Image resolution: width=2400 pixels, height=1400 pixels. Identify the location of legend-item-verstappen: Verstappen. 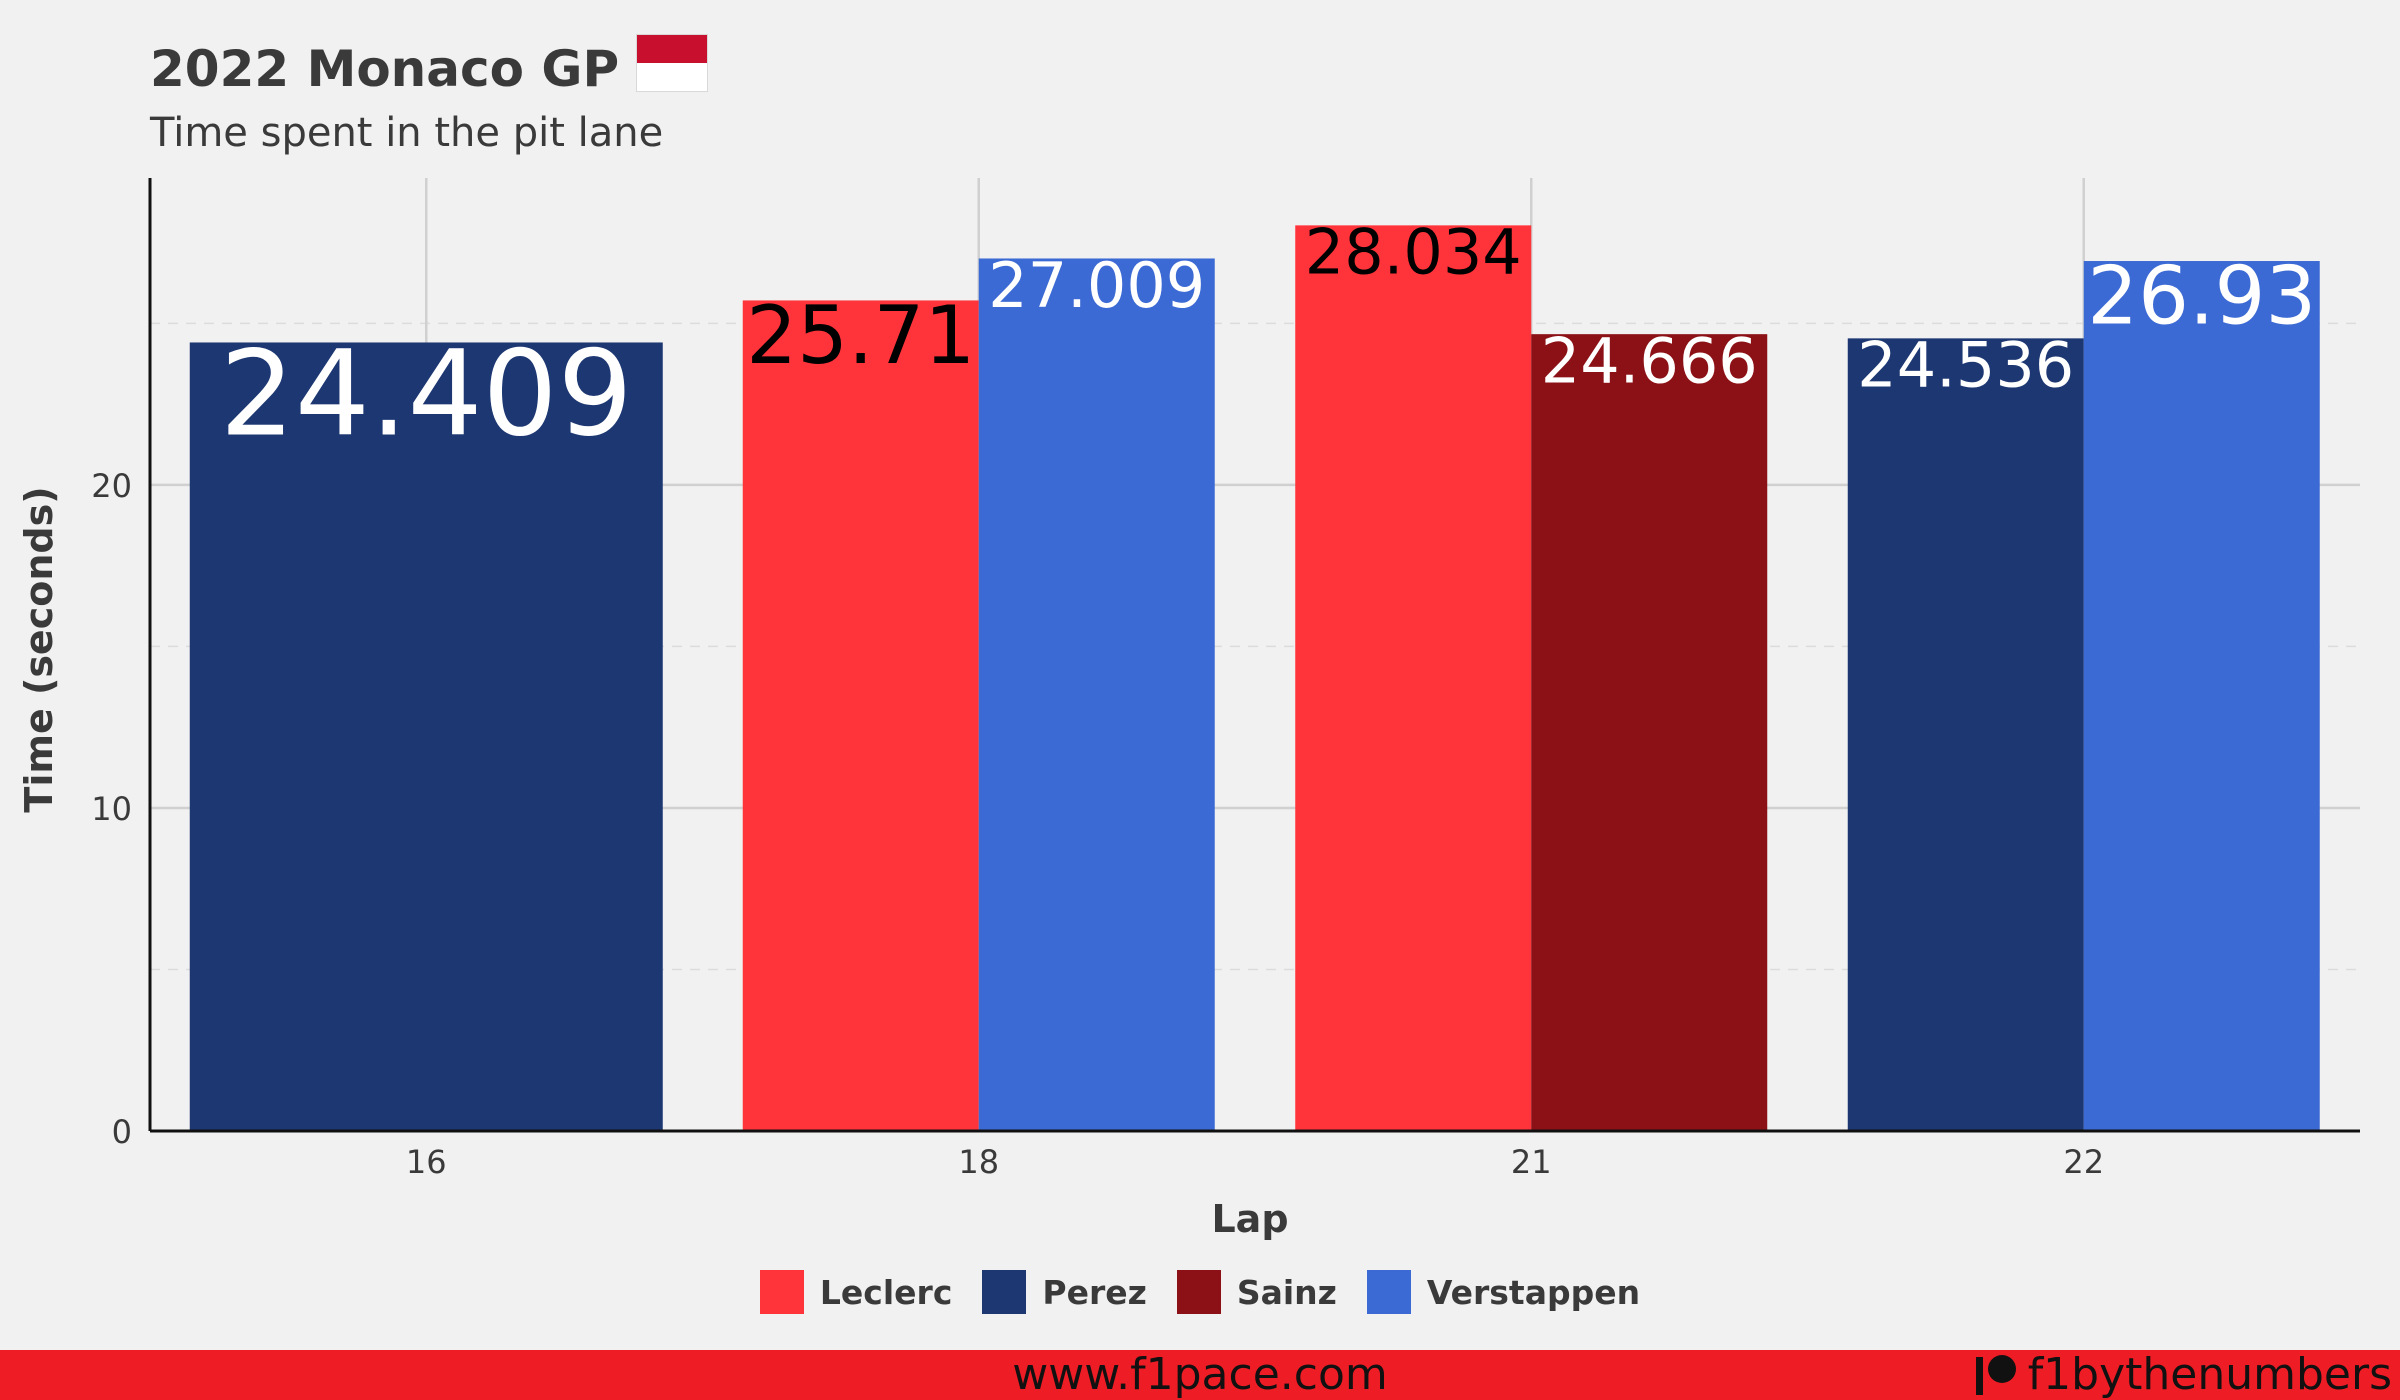
(1503, 1292).